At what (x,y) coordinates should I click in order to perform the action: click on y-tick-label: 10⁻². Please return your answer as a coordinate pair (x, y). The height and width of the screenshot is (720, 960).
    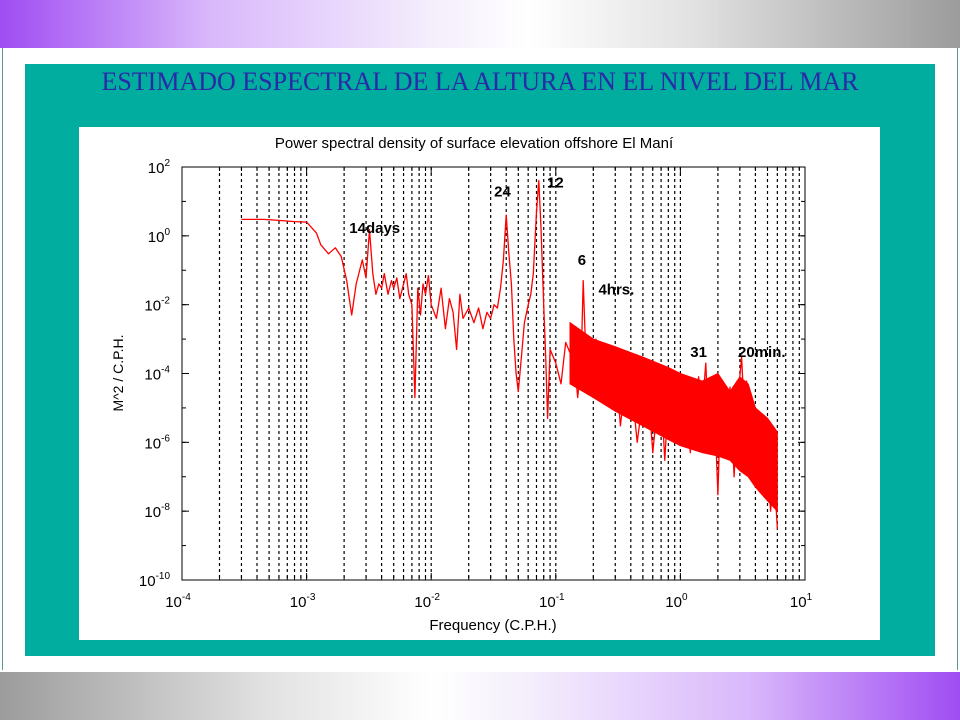
    Looking at the image, I should click on (157, 305).